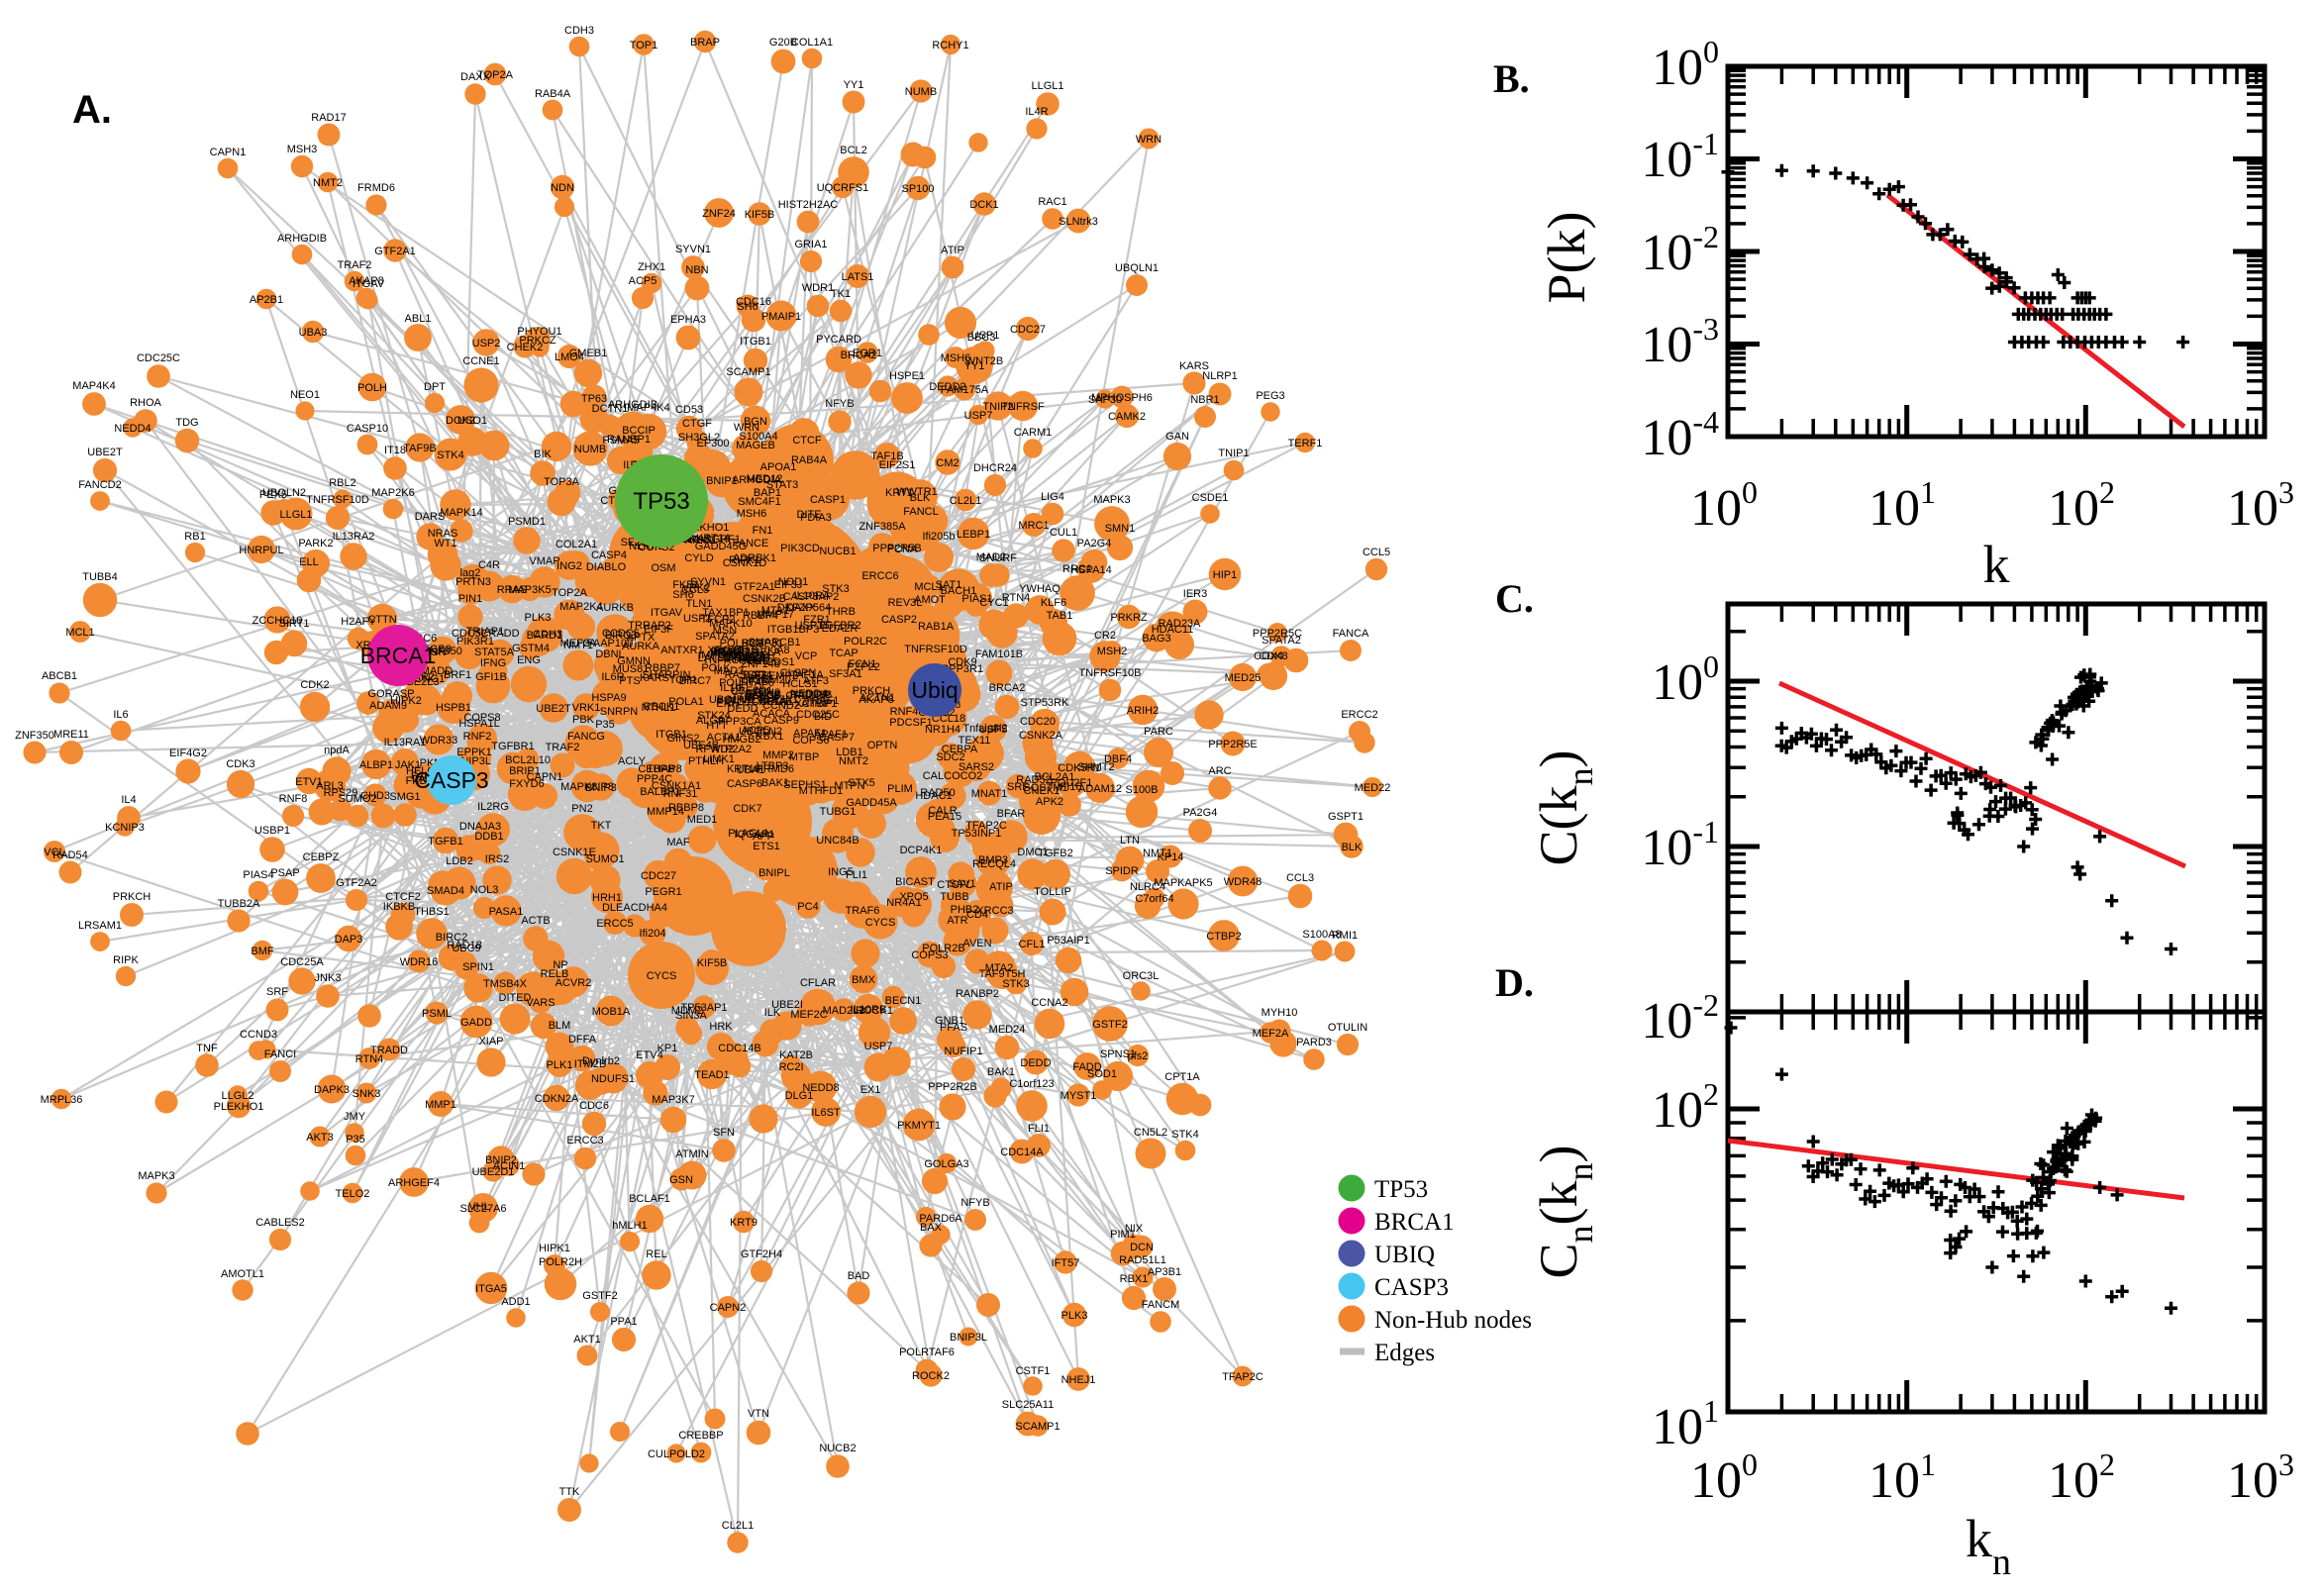 This screenshot has width=2323, height=1596. Describe the element at coordinates (445, 842) in the screenshot. I see `svg-text: TGFB1` at that location.